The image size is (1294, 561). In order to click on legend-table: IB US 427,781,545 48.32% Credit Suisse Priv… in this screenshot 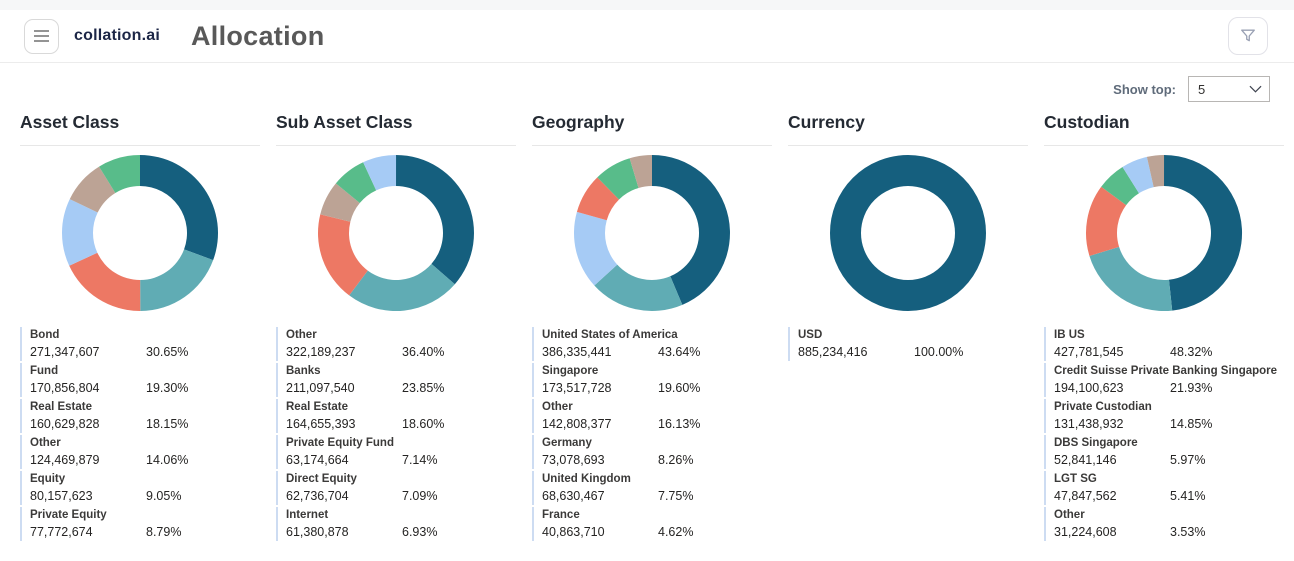, I will do `click(1164, 434)`.